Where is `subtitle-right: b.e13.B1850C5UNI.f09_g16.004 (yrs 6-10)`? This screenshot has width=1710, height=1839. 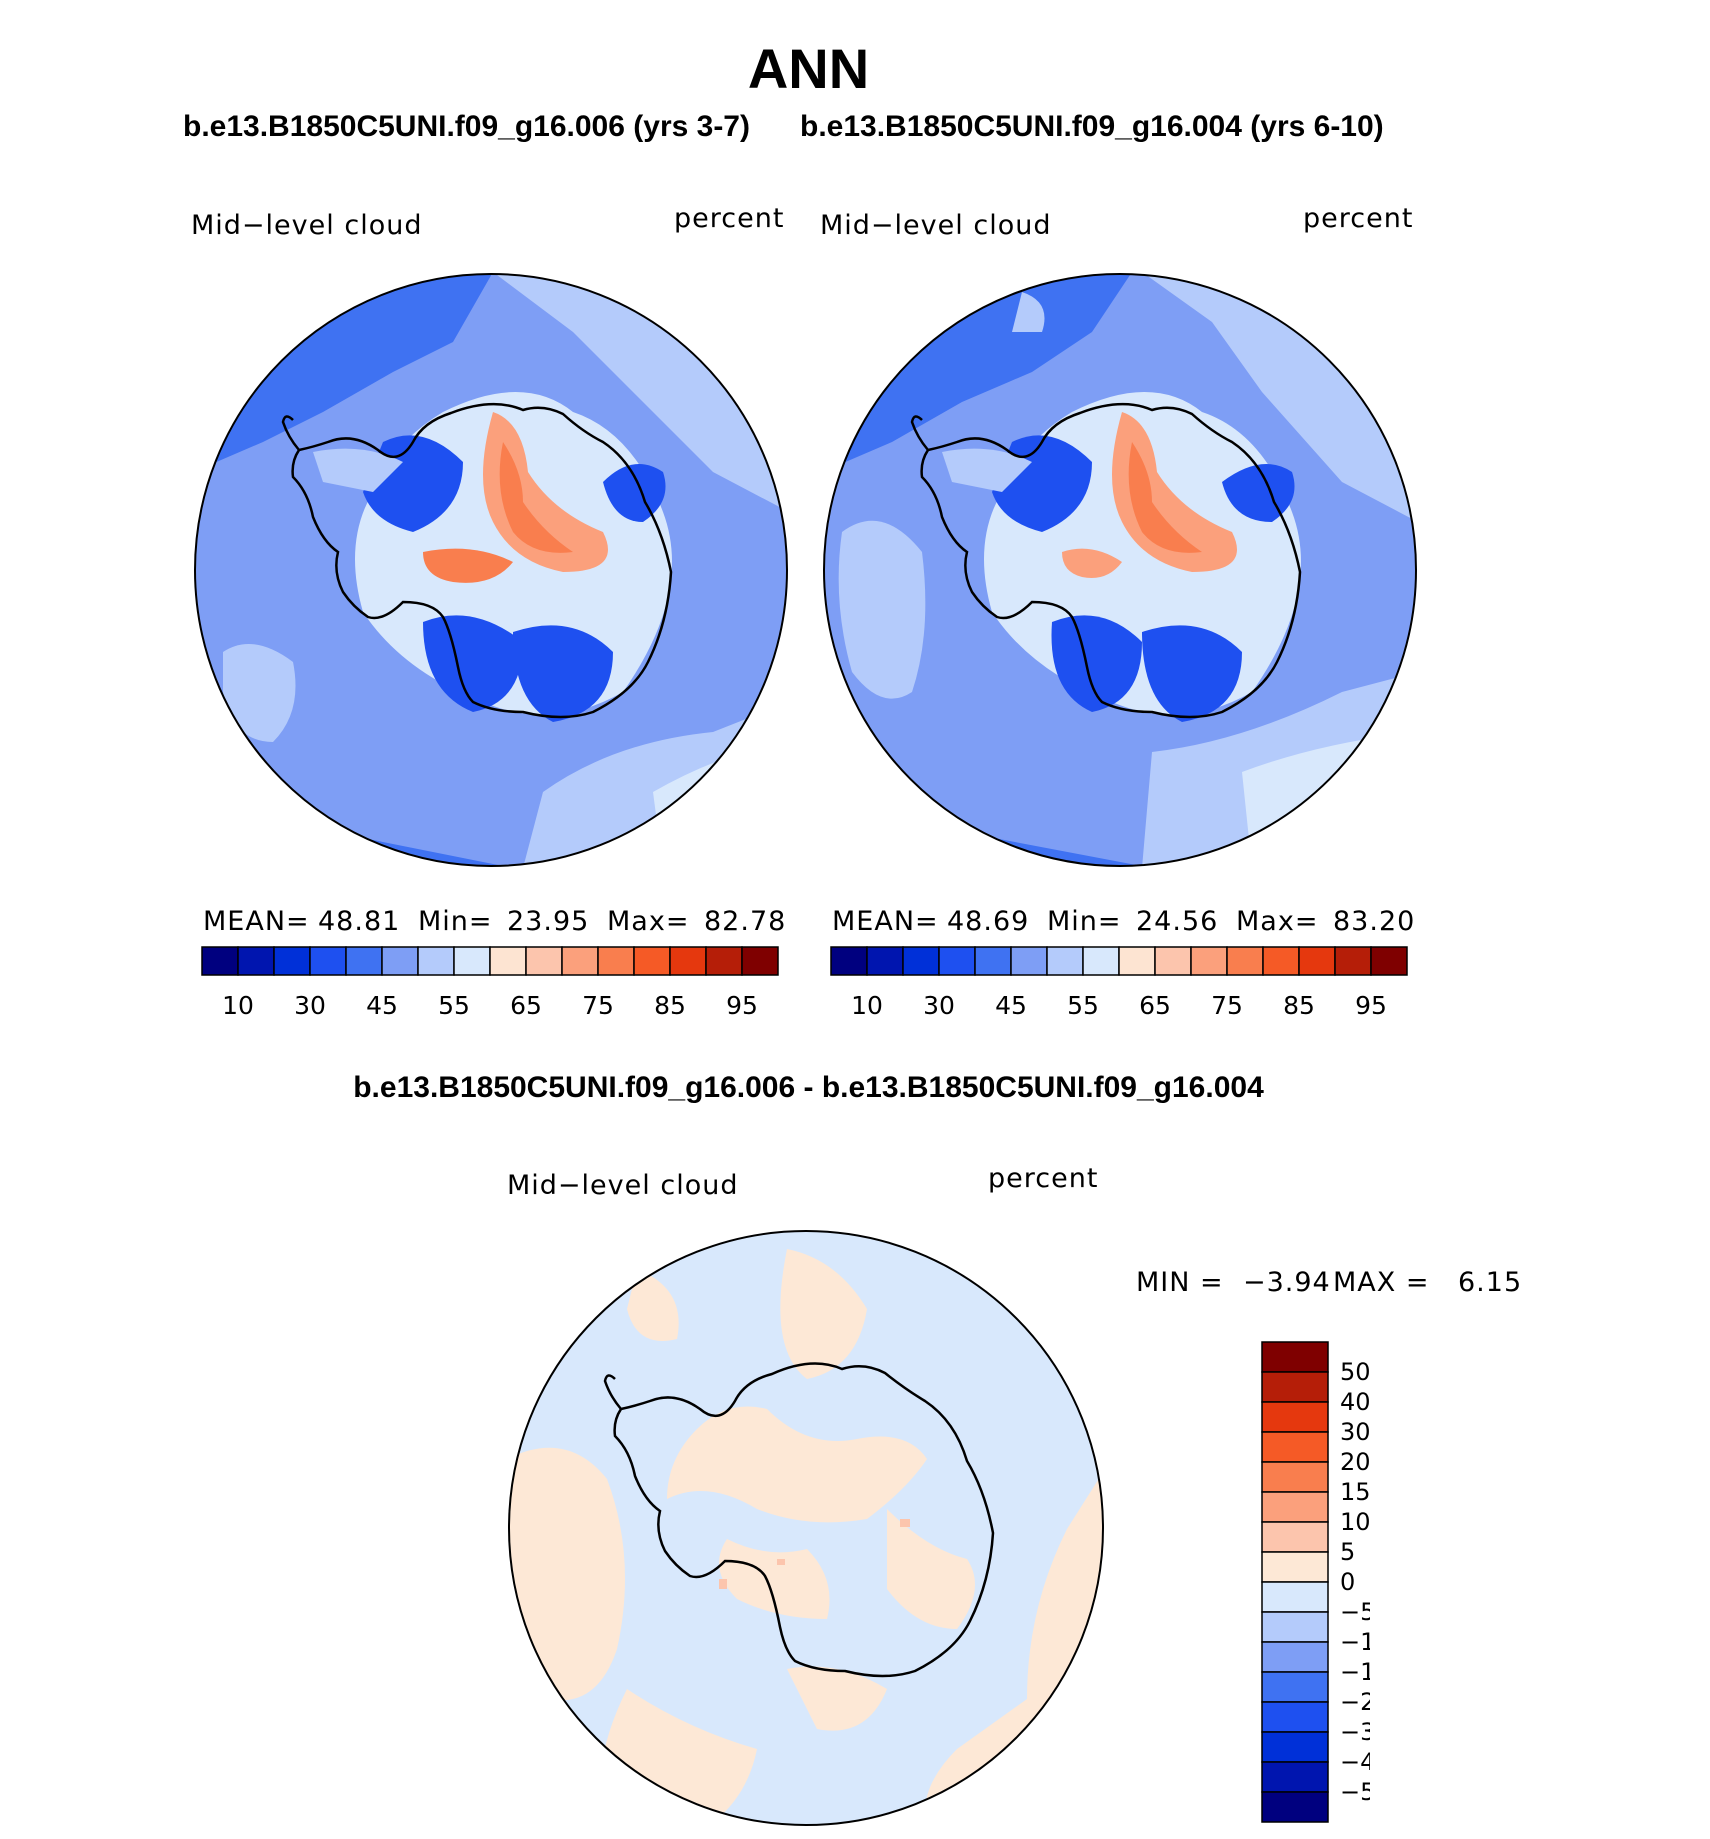
subtitle-right: b.e13.B1850C5UNI.f09_g16.004 (yrs 6-10) is located at coordinates (1092, 126).